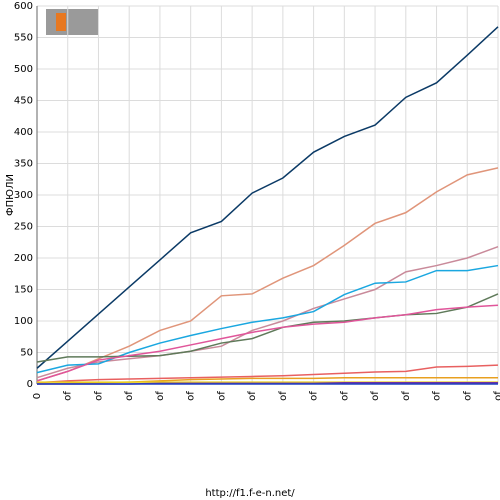 This screenshot has height=500, width=500. What do you see at coordinates (23, 227) in the screenshot?
I see `y-tick-label: 250` at bounding box center [23, 227].